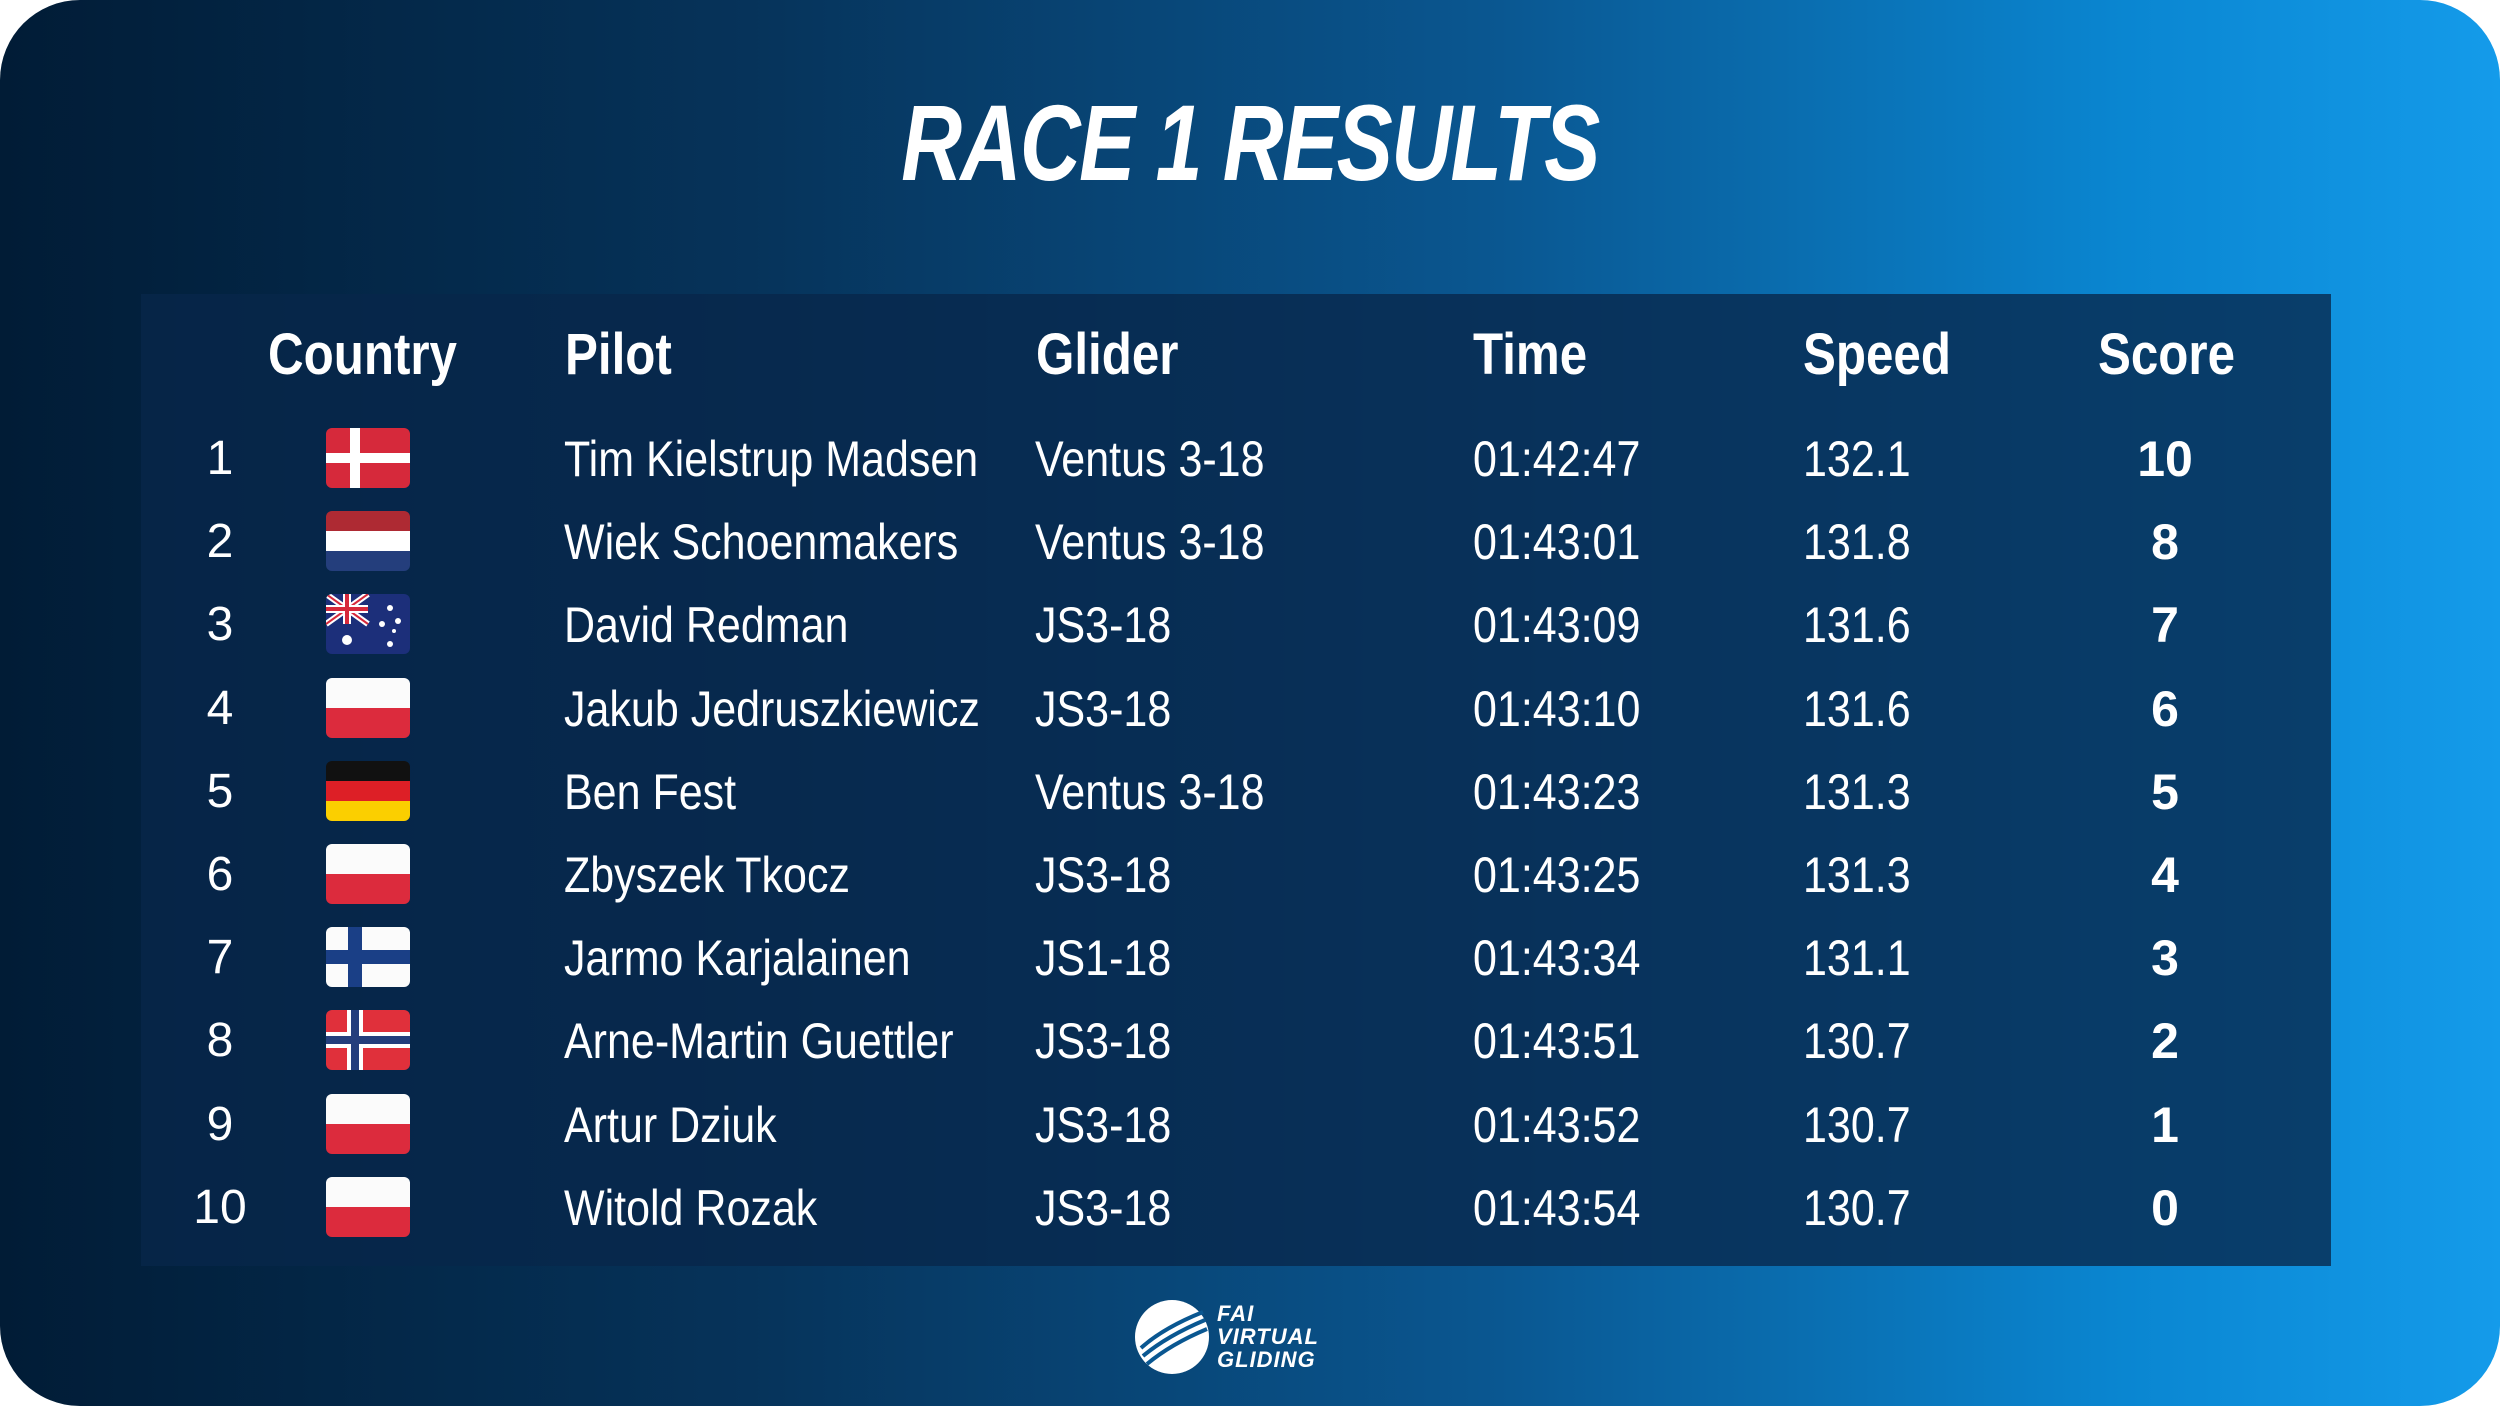  What do you see at coordinates (2165, 958) in the screenshot?
I see `score-cell: 3` at bounding box center [2165, 958].